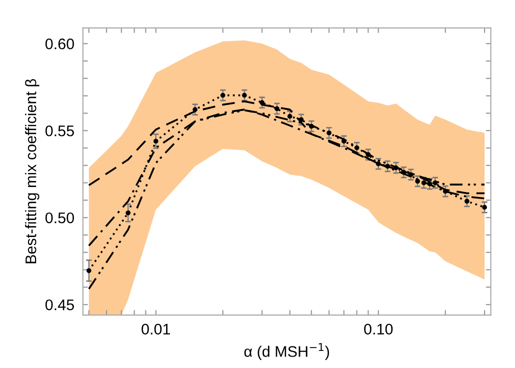 Image resolution: width=515 pixels, height=368 pixels. I want to click on y-tick-label: 0.60, so click(59, 44).